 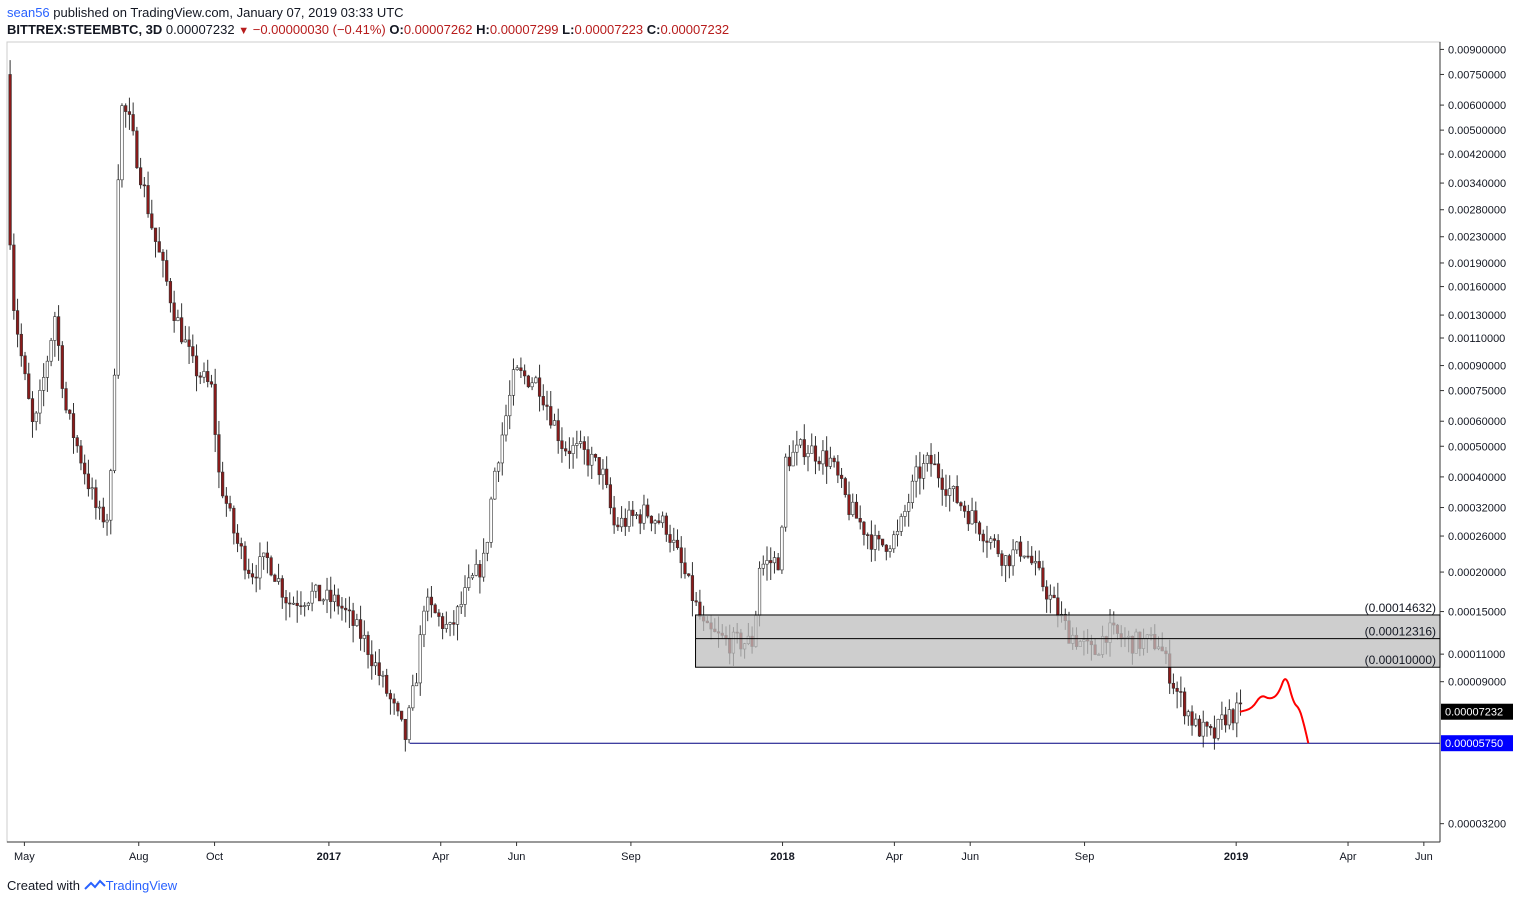 What do you see at coordinates (1477, 825) in the screenshot?
I see `y-tick-label: 0.00003200` at bounding box center [1477, 825].